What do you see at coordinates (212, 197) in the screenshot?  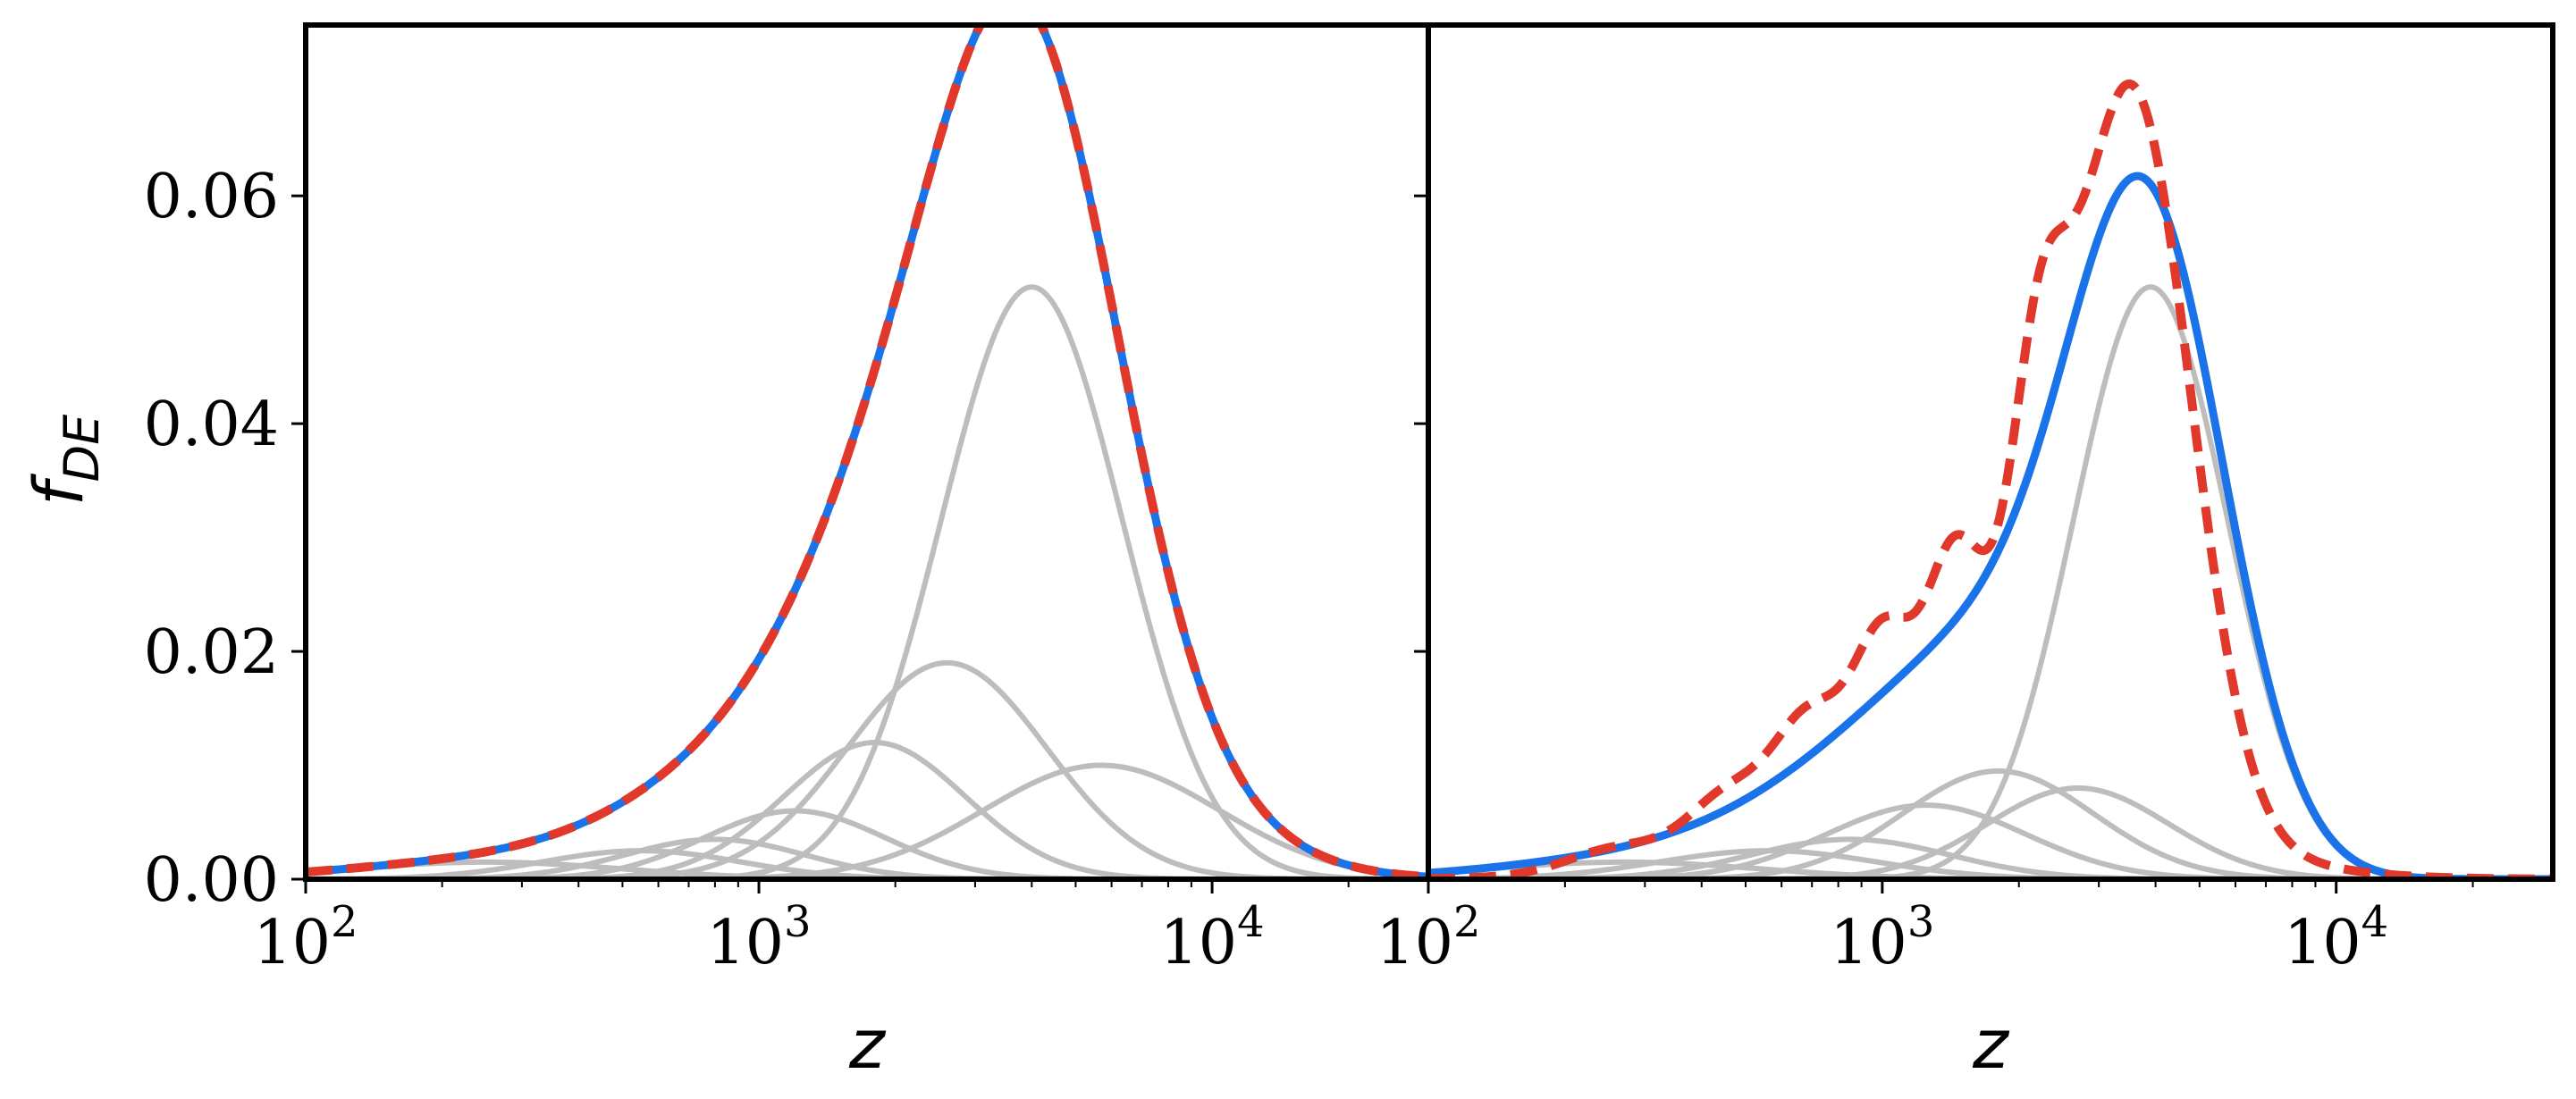 I see `y-tick-label: 0.06` at bounding box center [212, 197].